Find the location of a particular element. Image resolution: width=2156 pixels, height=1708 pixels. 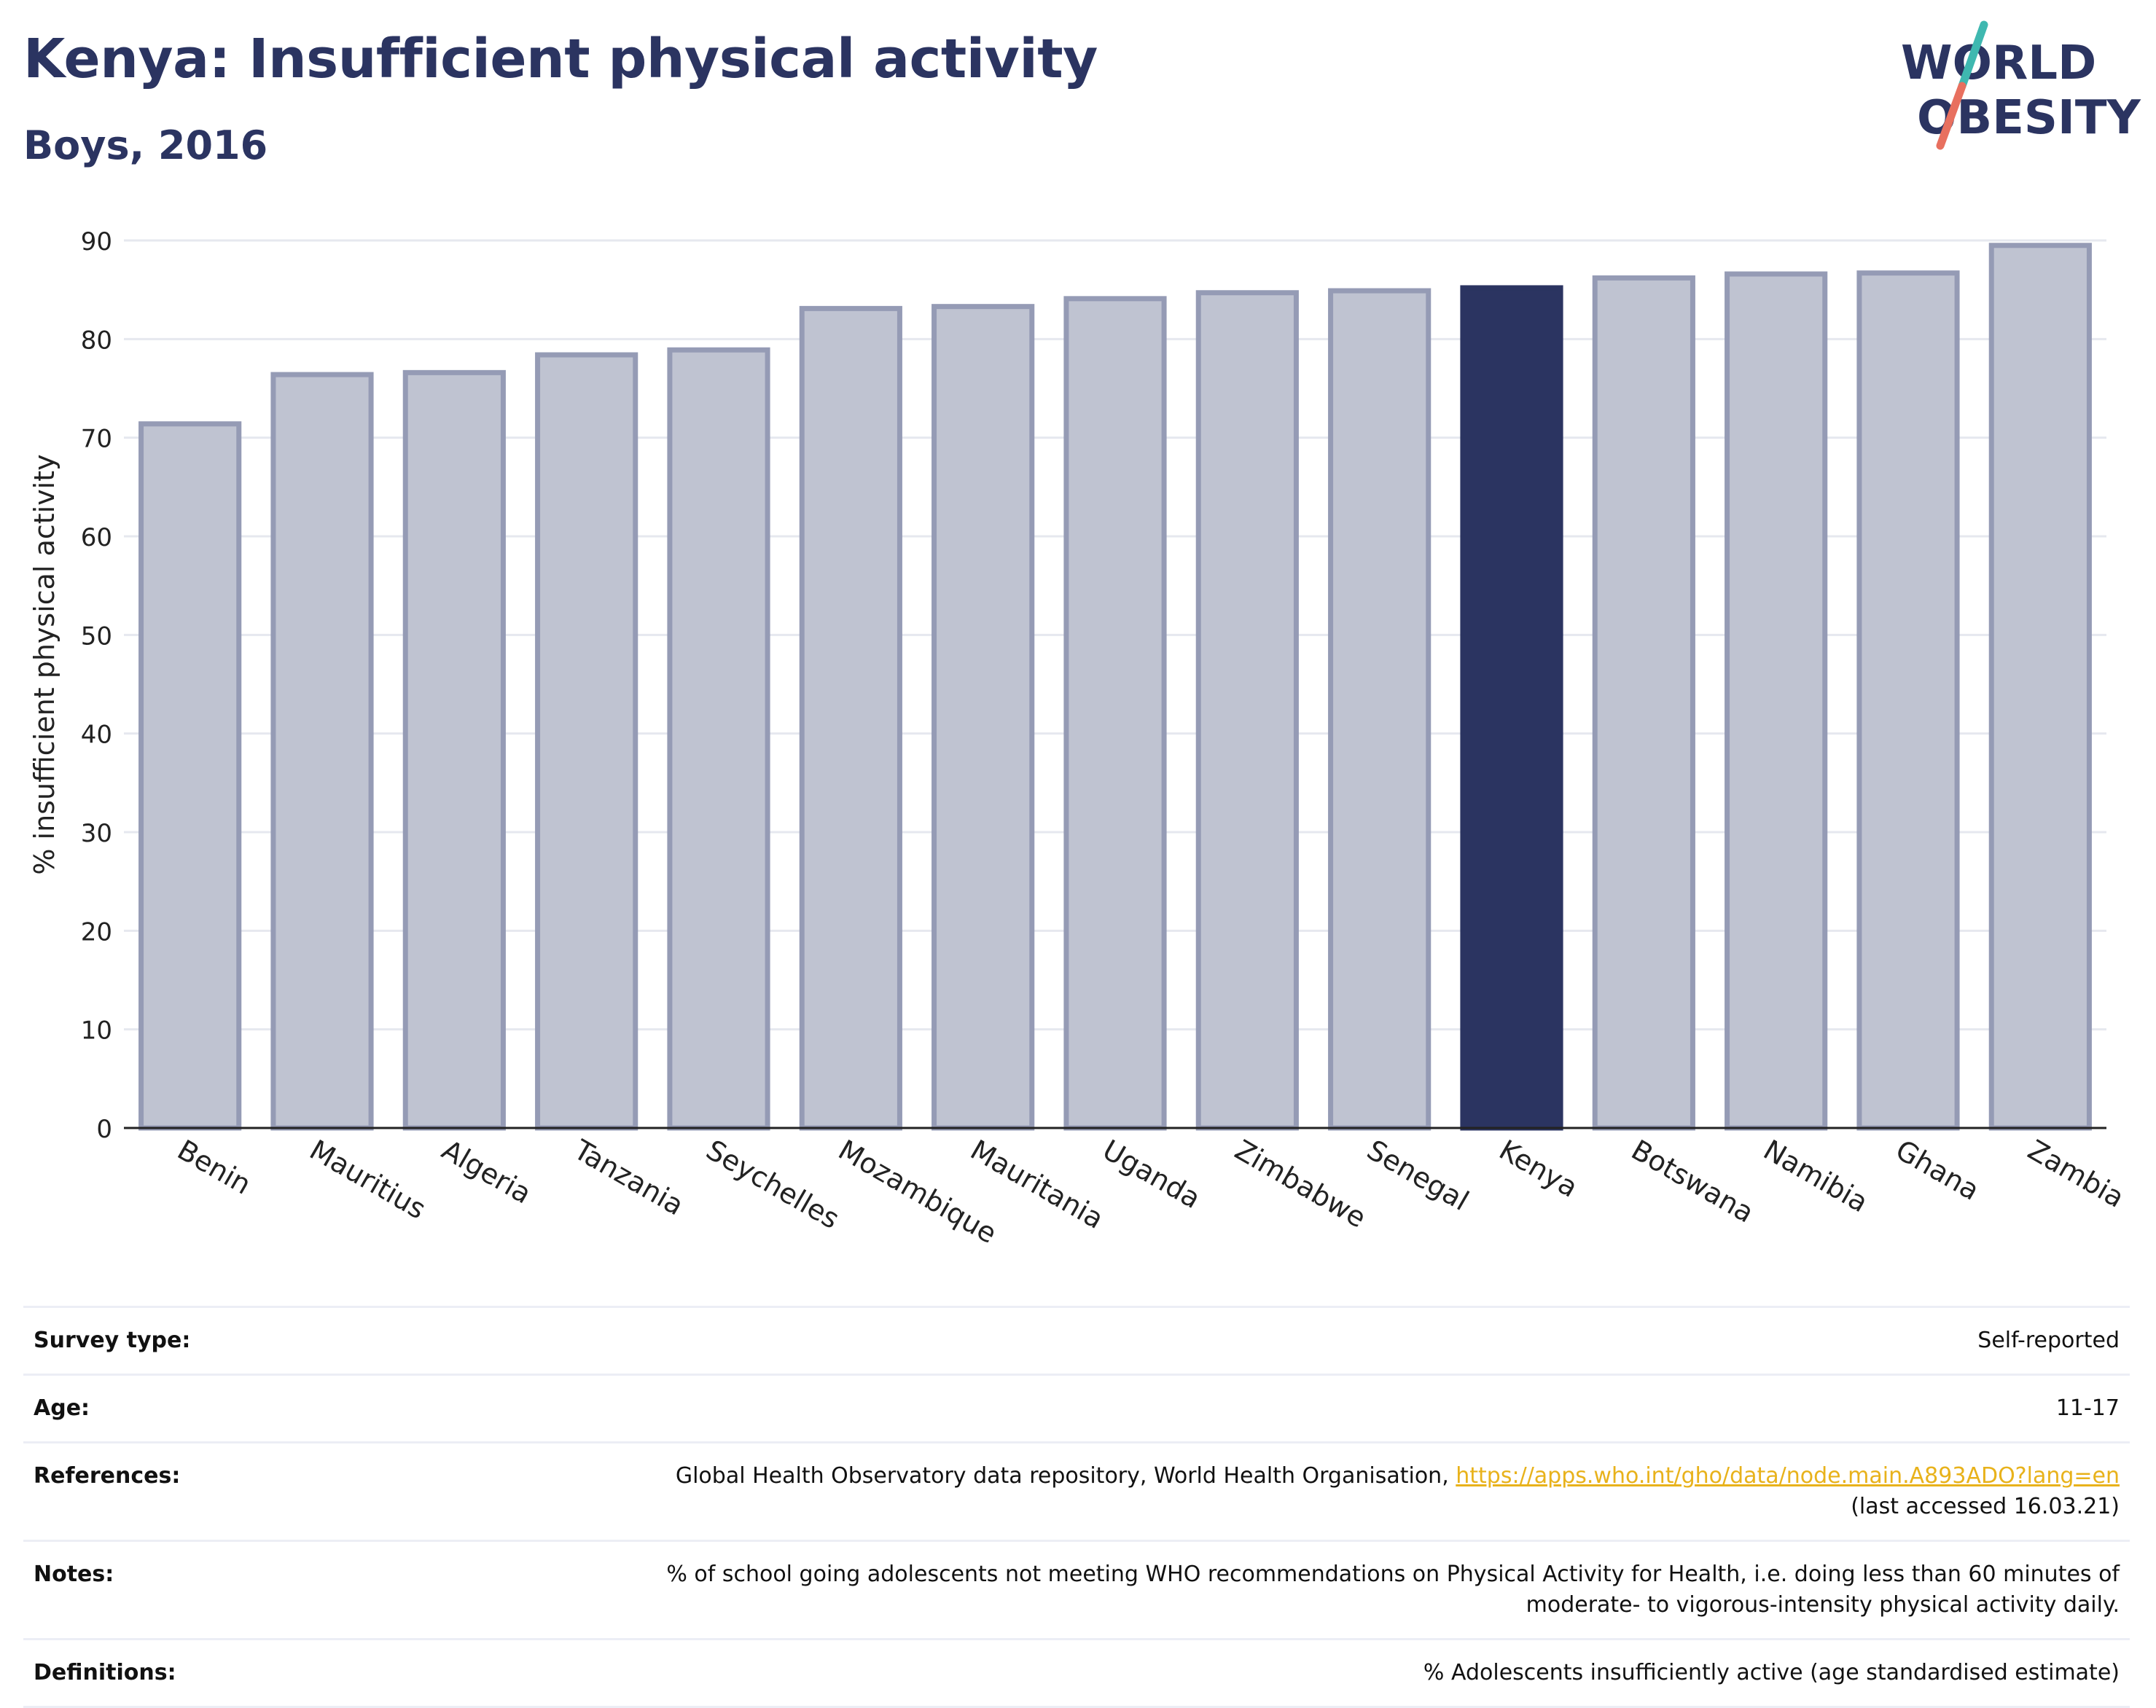

bar-kenya is located at coordinates (1512, 708).